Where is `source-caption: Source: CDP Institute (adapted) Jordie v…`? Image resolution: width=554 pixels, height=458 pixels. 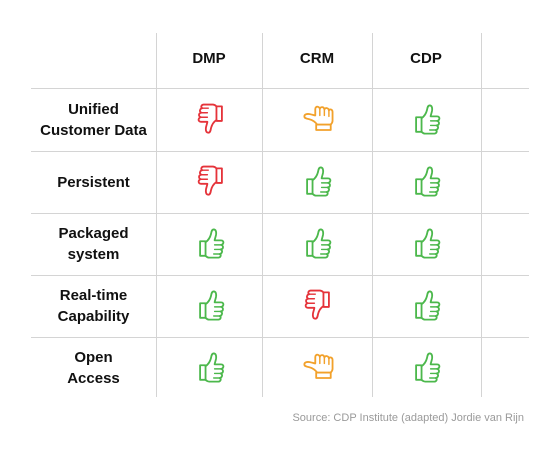
source-caption: Source: CDP Institute (adapted) Jordie v… is located at coordinates (408, 418).